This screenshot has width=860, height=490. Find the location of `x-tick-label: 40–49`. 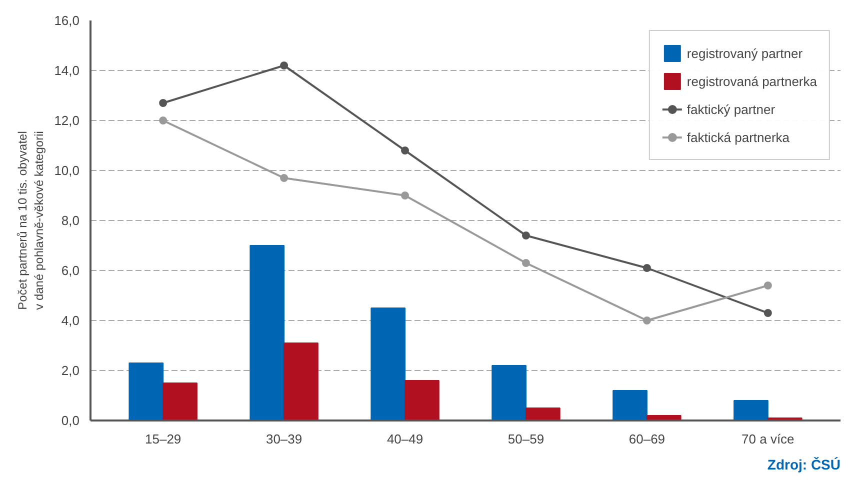

x-tick-label: 40–49 is located at coordinates (405, 439).